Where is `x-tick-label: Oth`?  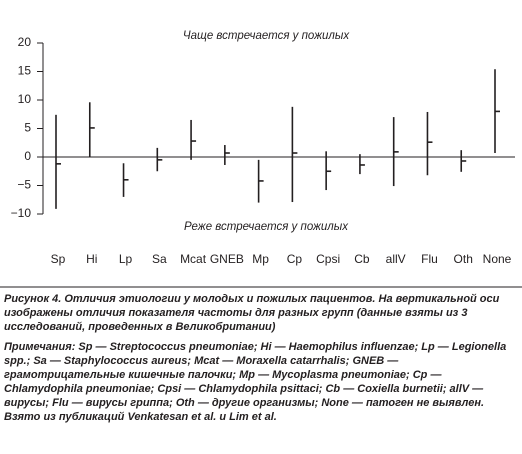
x-tick-label: Oth is located at coordinates (463, 259).